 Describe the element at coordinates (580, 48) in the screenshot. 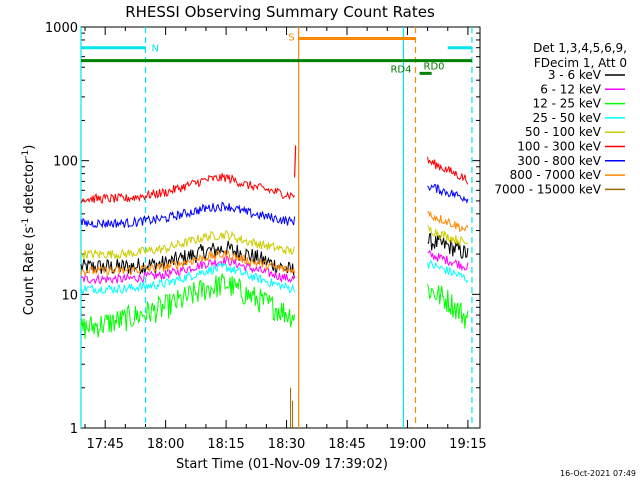

I see `legend-header-line: Det 1,3,4,5,6,9,` at that location.